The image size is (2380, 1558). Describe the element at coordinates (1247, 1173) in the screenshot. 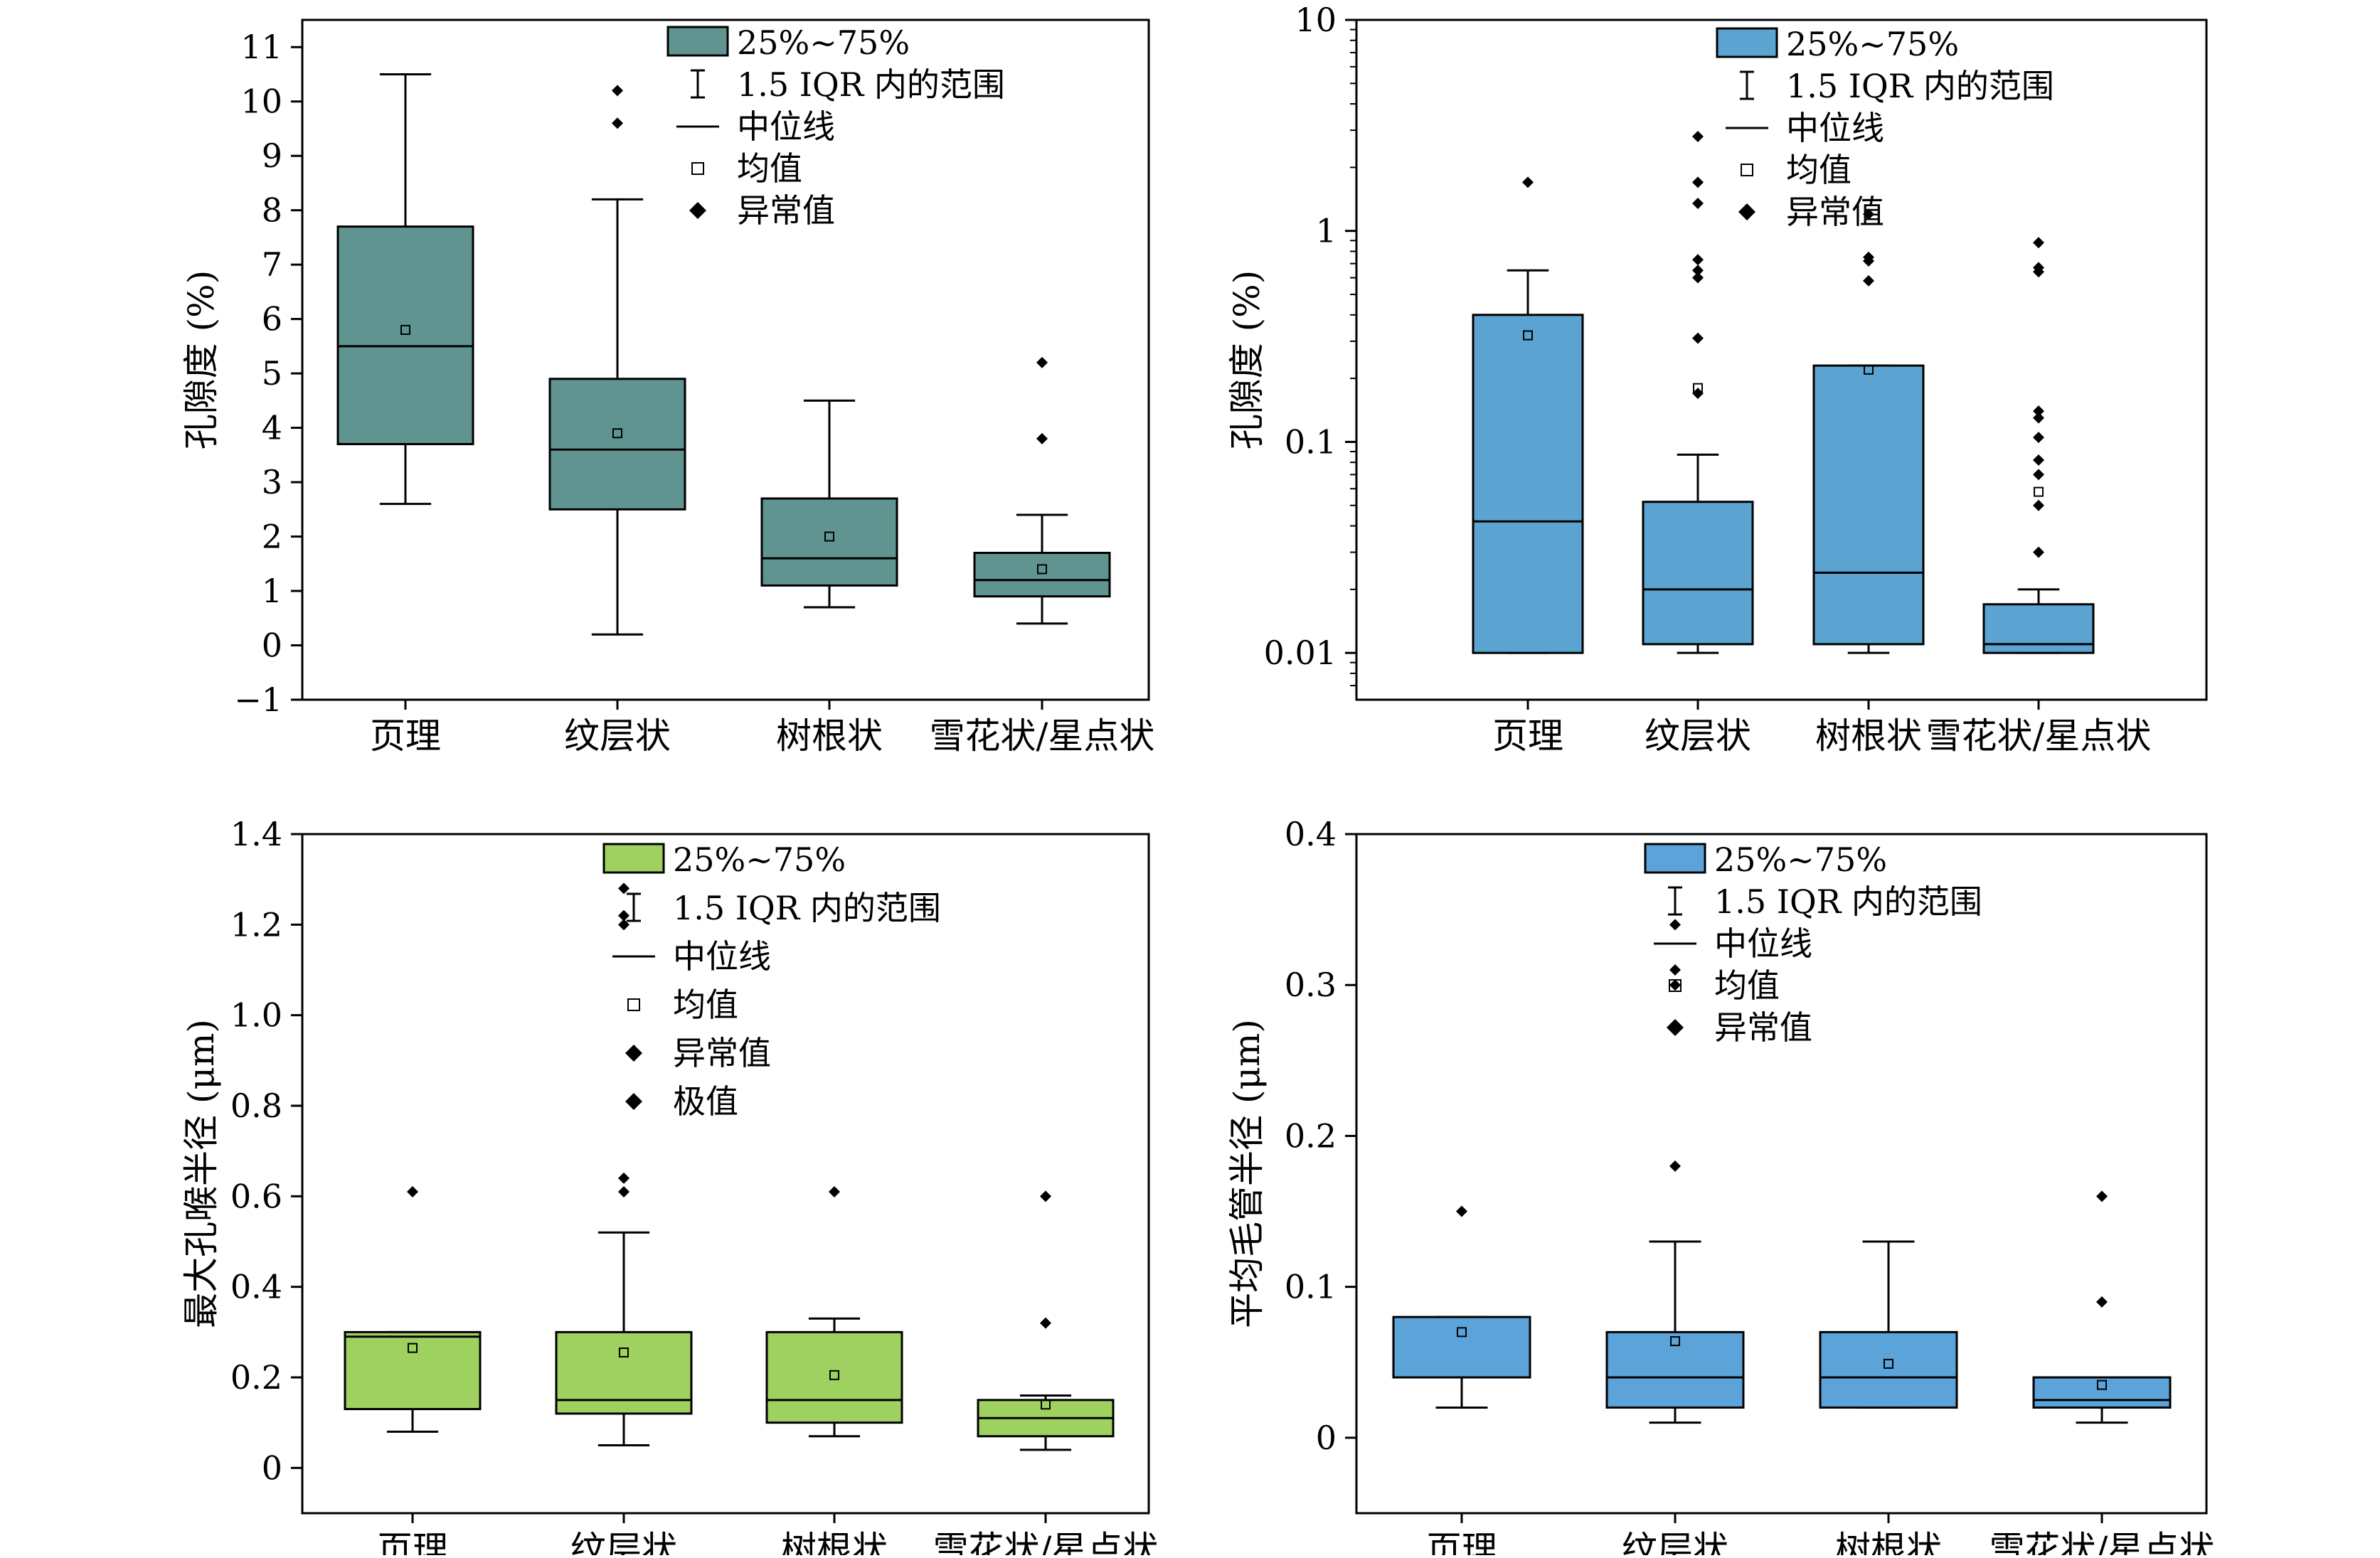

I see `y-axis-title: 平均毛管半径 (μm)` at that location.